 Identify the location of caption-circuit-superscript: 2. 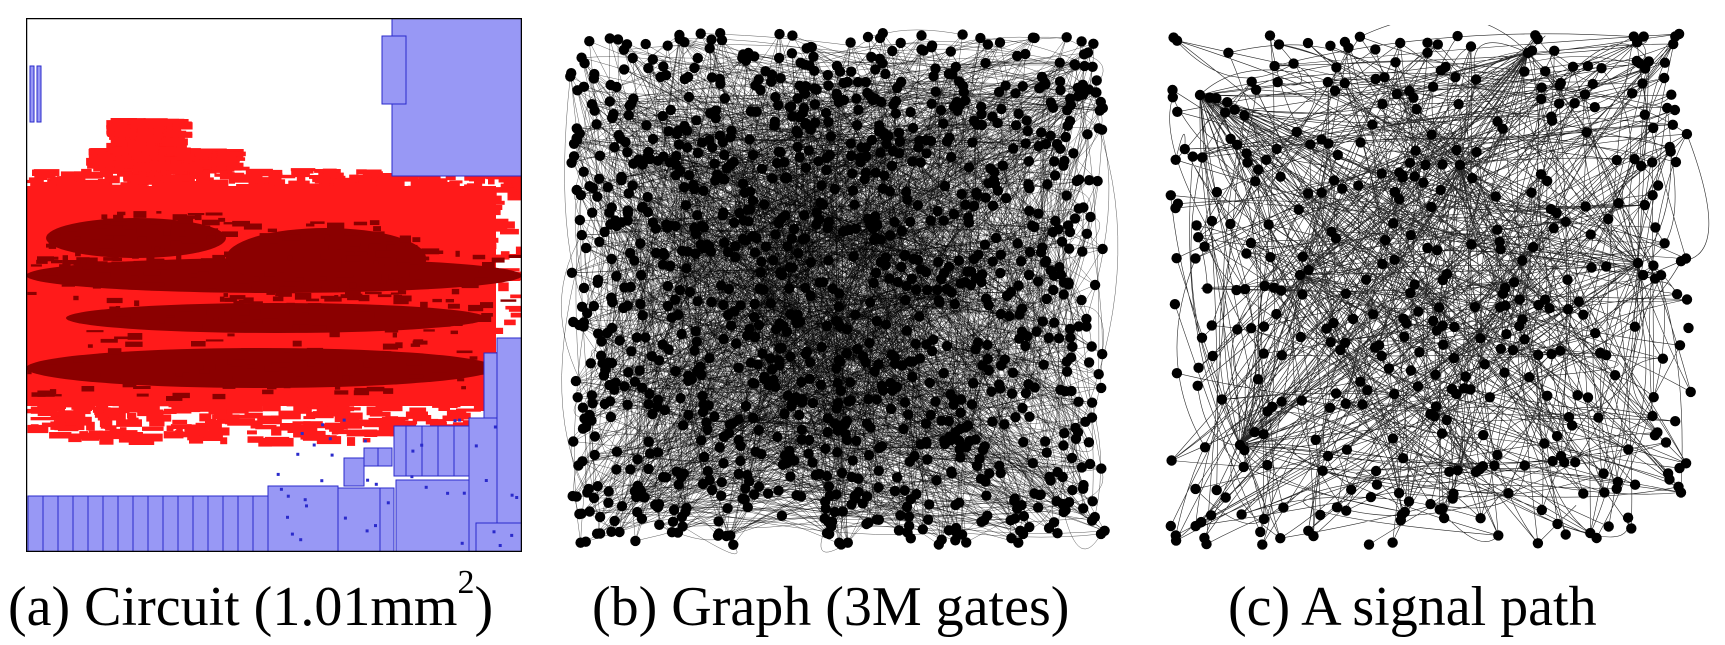
(466, 582).